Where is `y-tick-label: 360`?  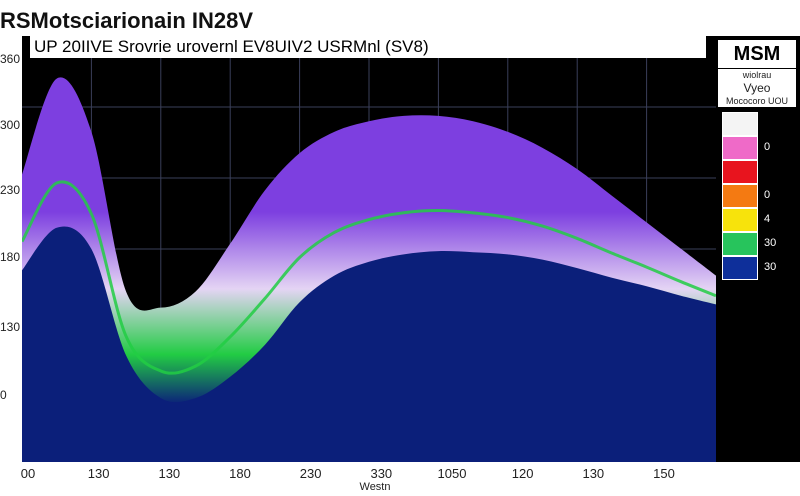
y-tick-label: 360 is located at coordinates (10, 59).